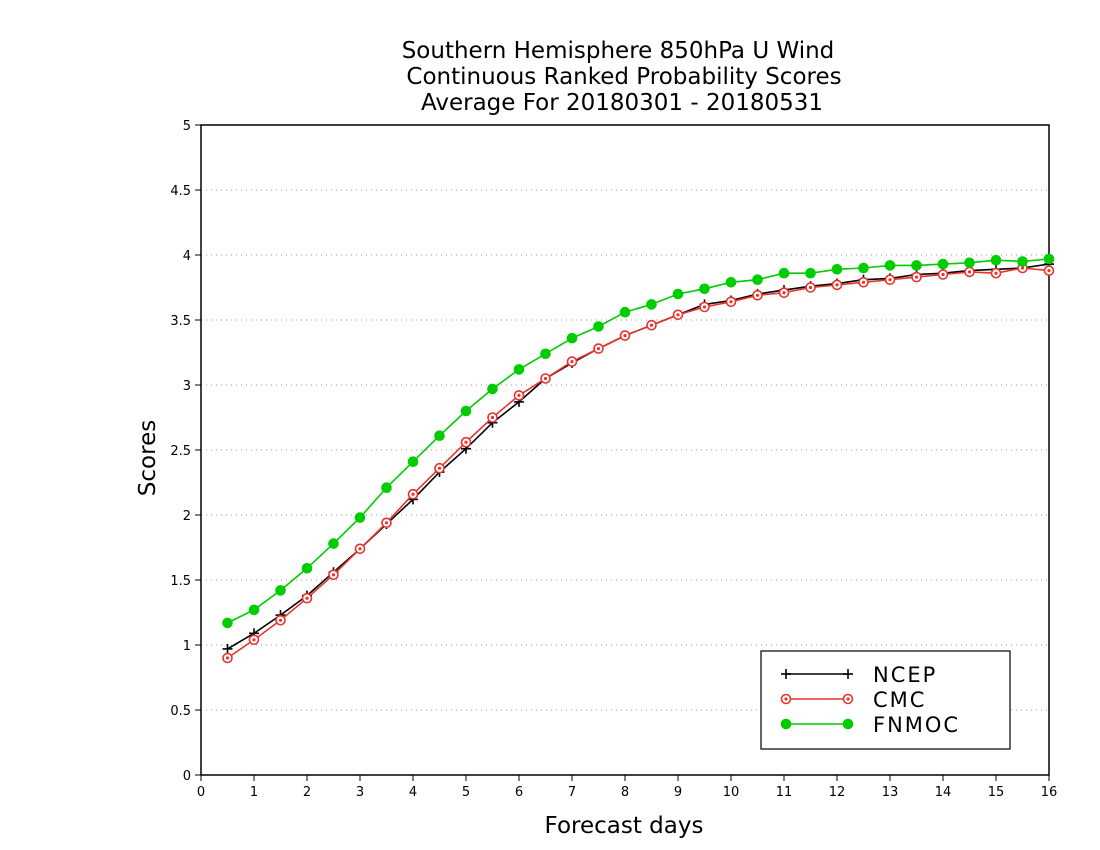 Image resolution: width=1100 pixels, height=850 pixels. I want to click on y-tick-label: 0.5, so click(180, 711).